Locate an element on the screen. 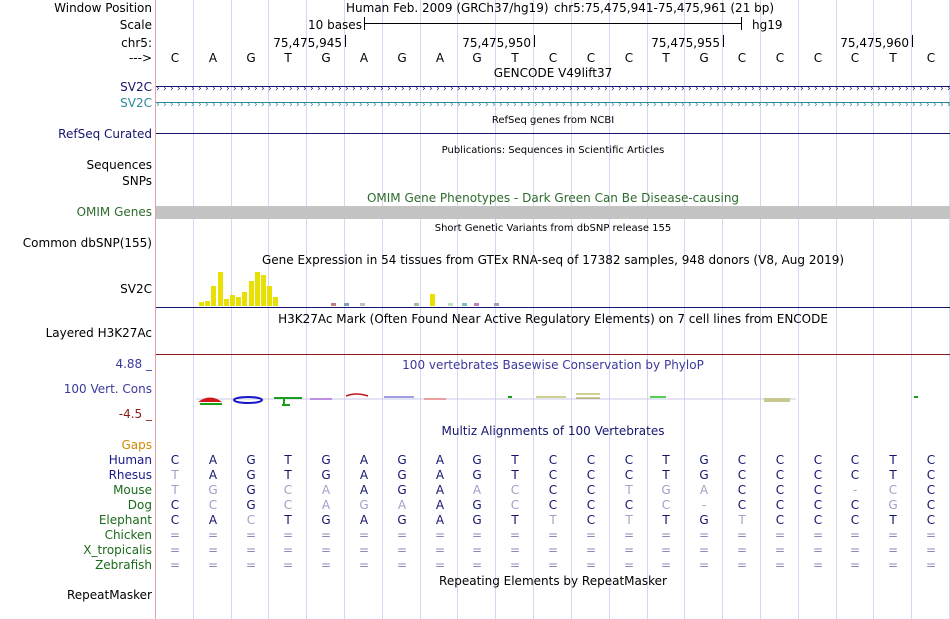 This screenshot has height=619, width=950. species-label-elephant: Elephant is located at coordinates (125, 520).